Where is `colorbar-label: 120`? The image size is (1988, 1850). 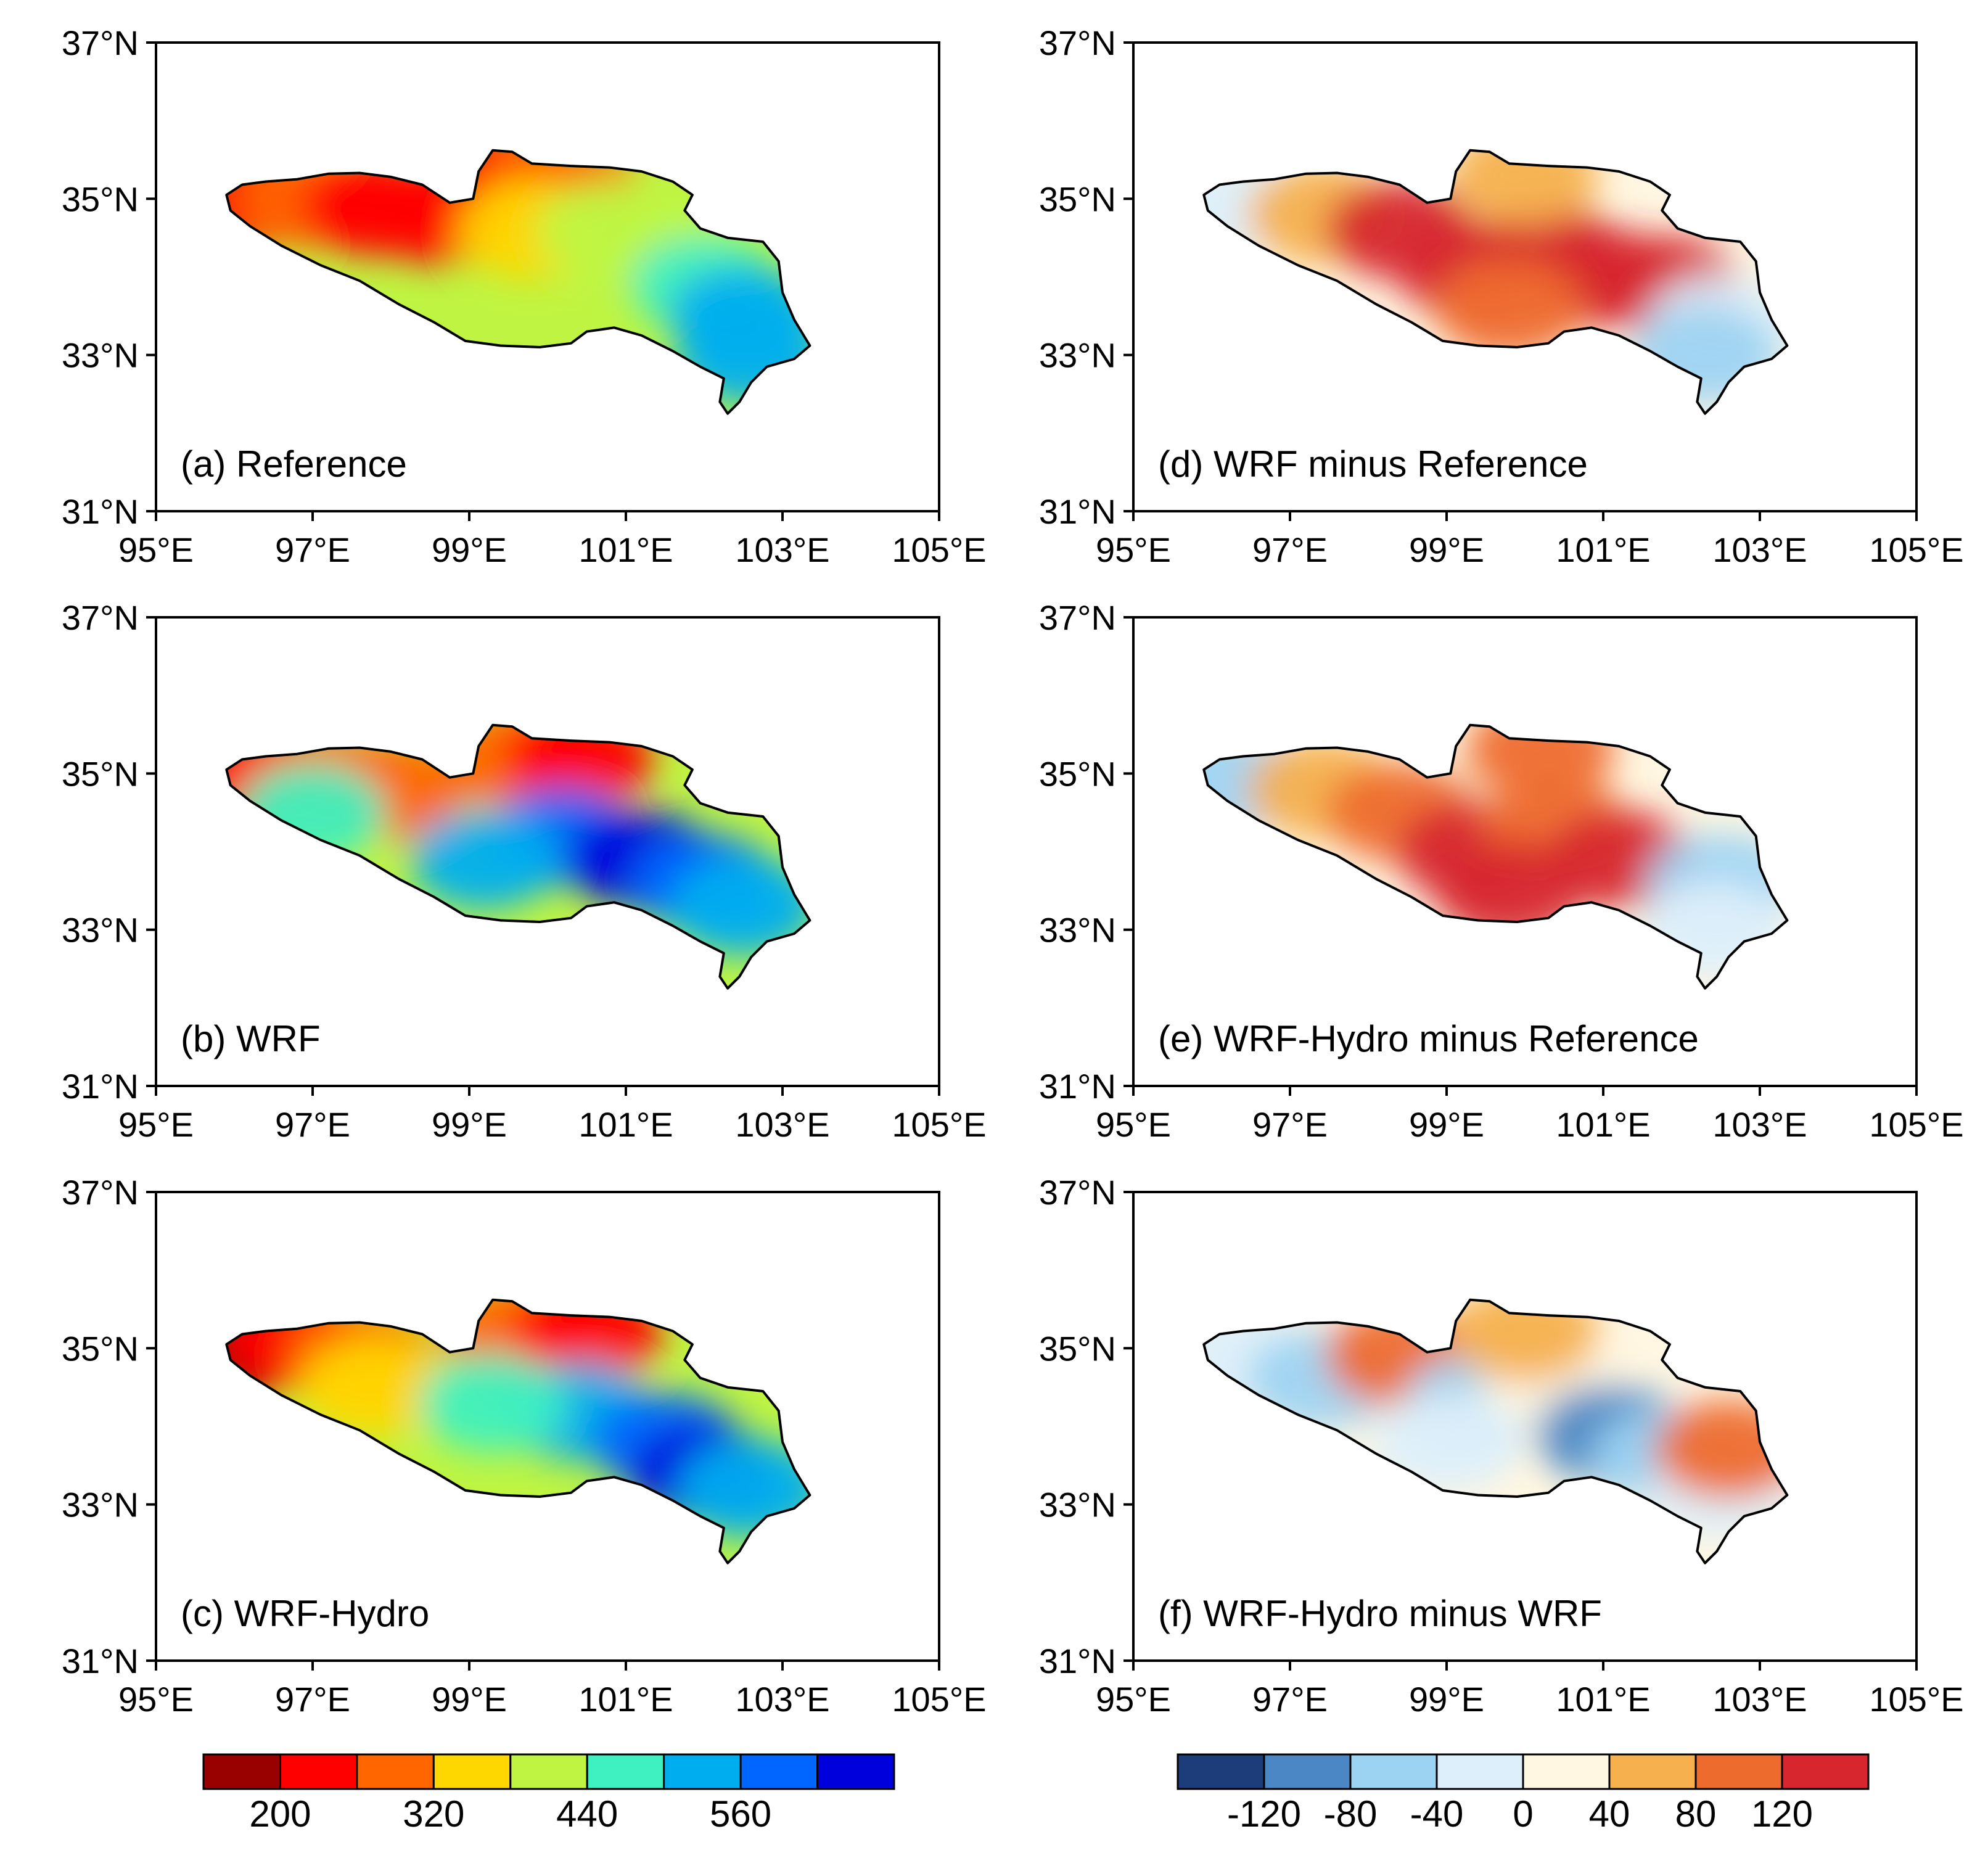
colorbar-label: 120 is located at coordinates (1782, 1814).